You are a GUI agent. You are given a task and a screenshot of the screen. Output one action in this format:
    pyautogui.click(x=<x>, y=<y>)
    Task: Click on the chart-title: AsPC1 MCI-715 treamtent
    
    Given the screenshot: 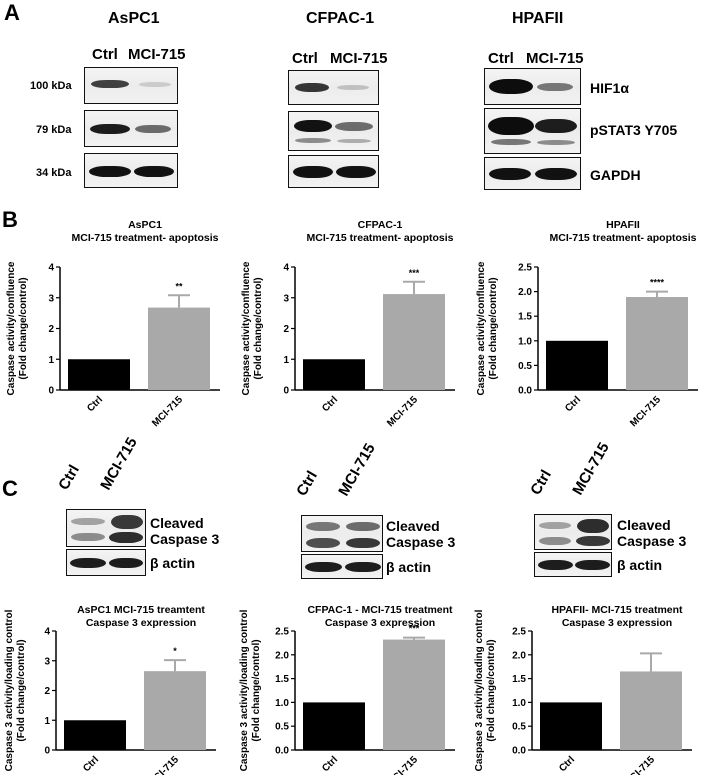 What is the action you would take?
    pyautogui.click(x=141, y=610)
    